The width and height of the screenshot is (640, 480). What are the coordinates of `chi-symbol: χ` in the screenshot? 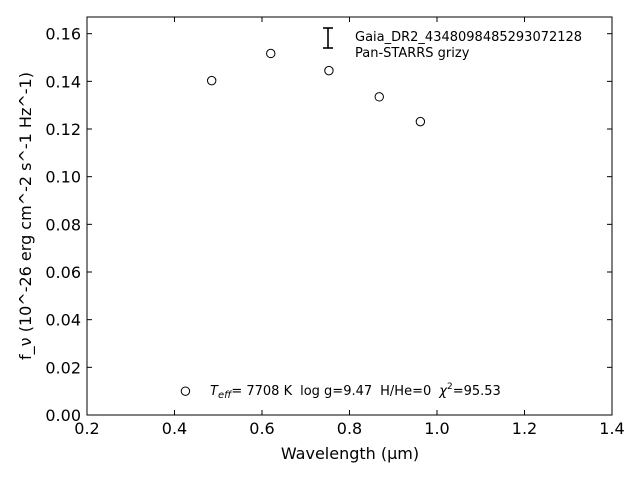 It's located at (443, 391).